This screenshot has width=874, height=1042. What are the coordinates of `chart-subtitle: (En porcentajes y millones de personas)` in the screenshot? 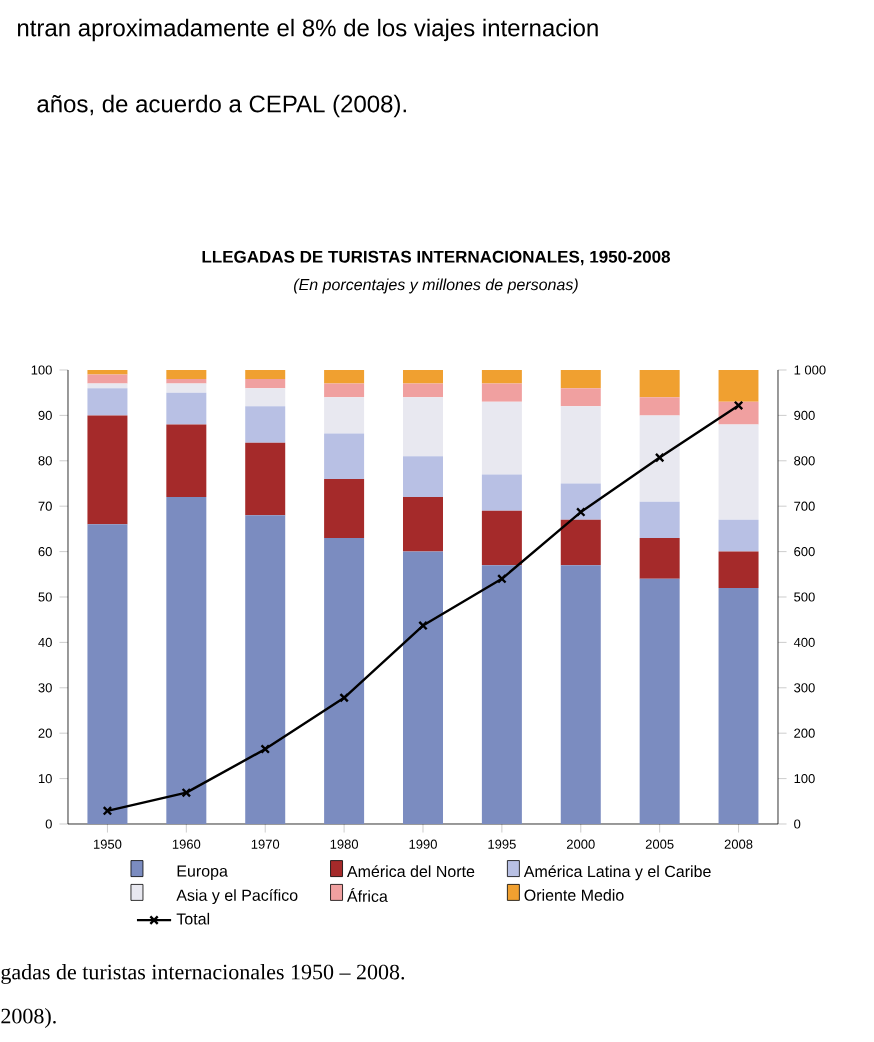 It's located at (436, 286).